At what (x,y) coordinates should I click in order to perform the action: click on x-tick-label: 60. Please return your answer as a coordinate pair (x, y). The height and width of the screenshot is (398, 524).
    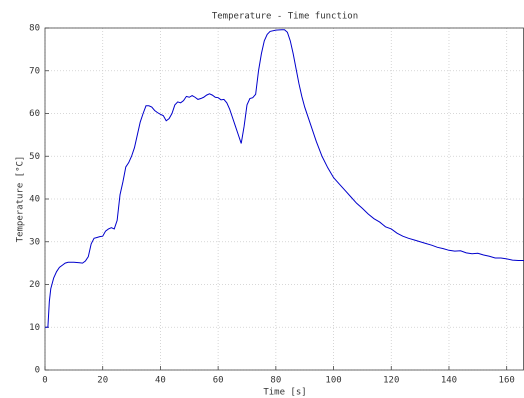
    Looking at the image, I should click on (218, 381).